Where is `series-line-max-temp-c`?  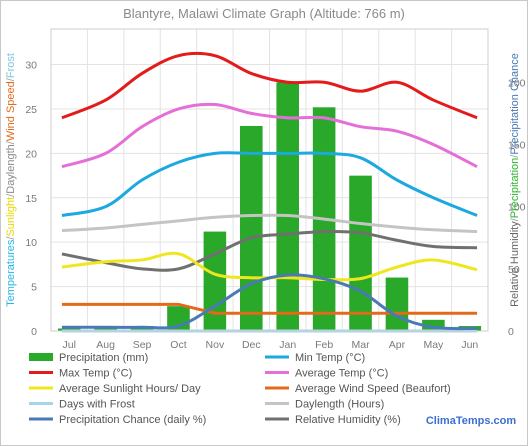 series-line-max-temp-c is located at coordinates (269, 85).